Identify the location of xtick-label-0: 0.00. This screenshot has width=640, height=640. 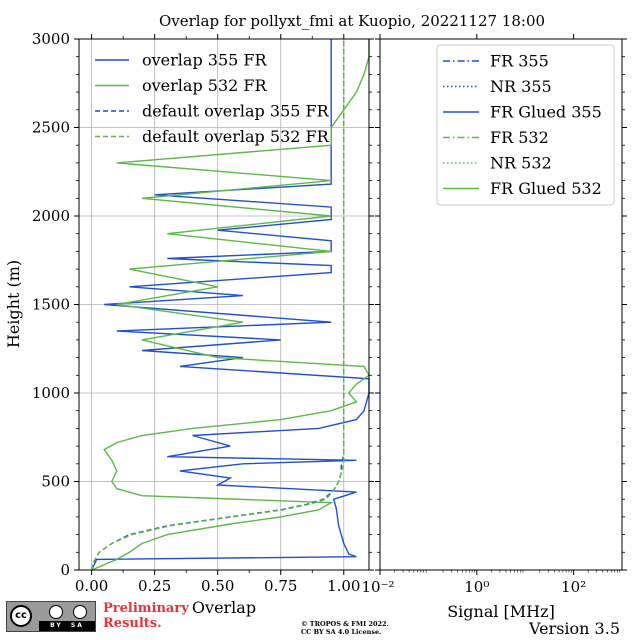
(91, 586).